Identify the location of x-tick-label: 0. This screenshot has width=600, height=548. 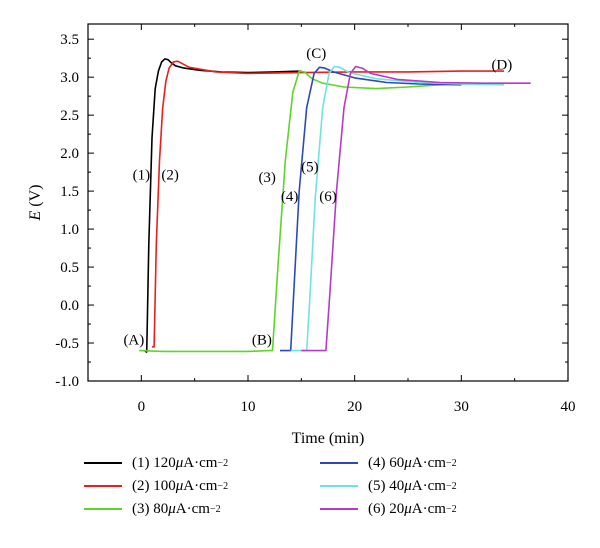
(142, 407).